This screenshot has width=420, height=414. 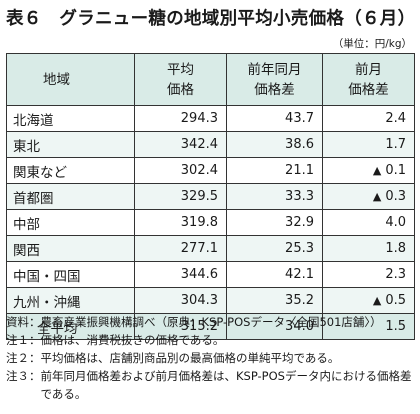 What do you see at coordinates (368, 300) in the screenshot?
I see `mom-difference-cell: ▲ 0.5` at bounding box center [368, 300].